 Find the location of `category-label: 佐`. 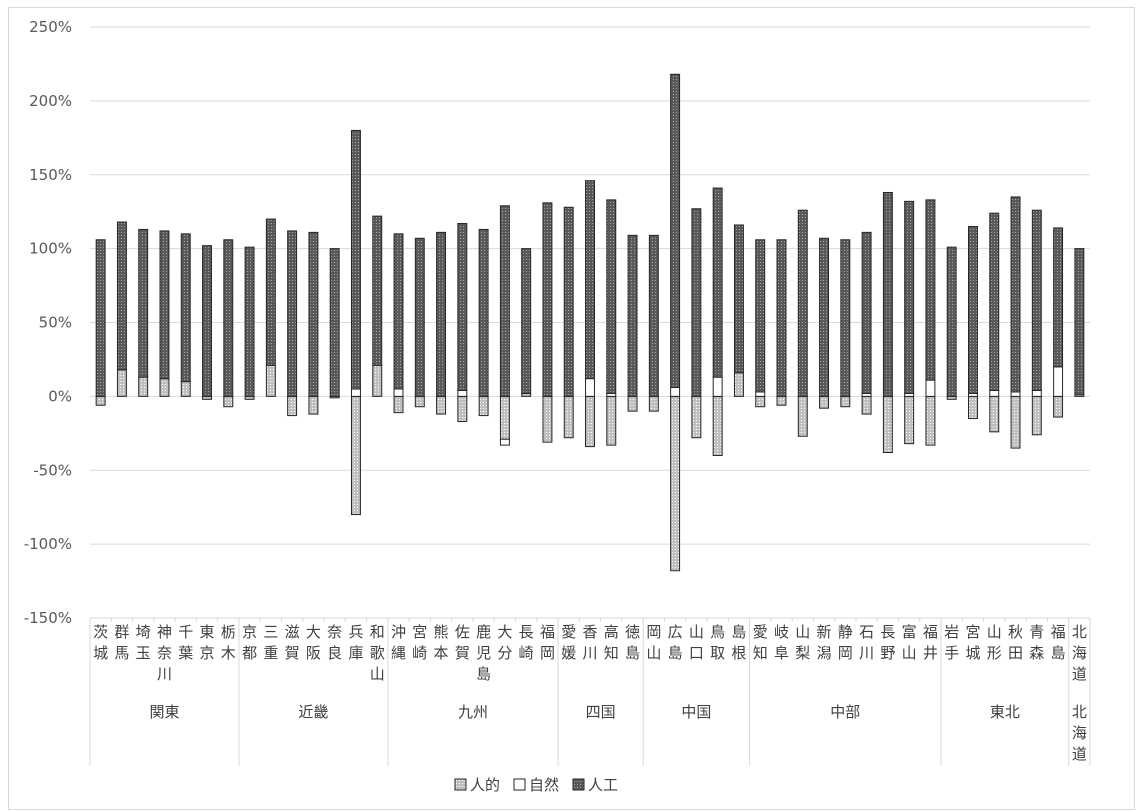

category-label: 佐 is located at coordinates (462, 632).